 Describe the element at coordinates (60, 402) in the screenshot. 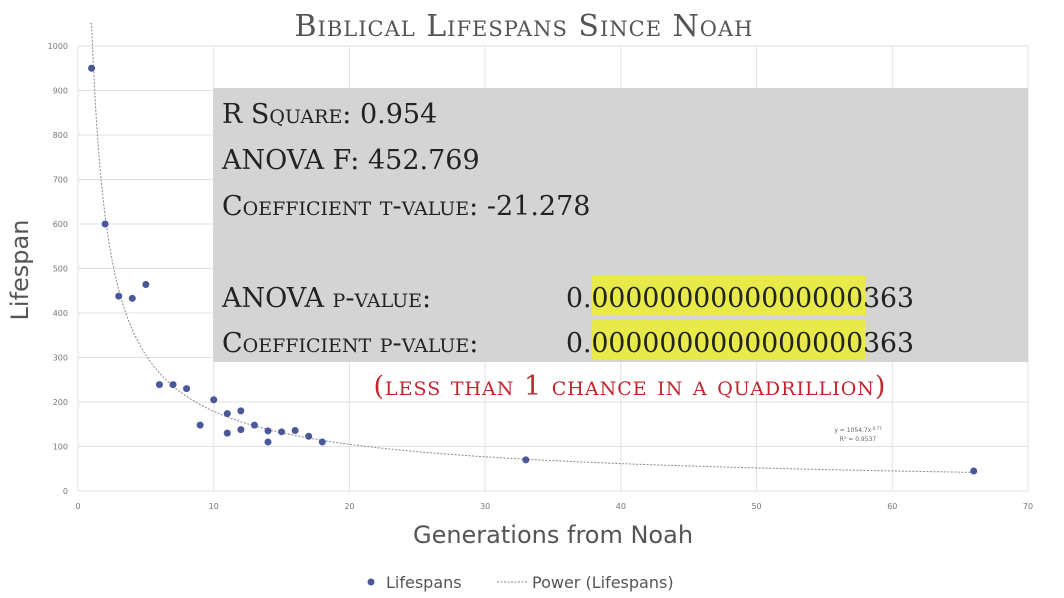

I see `y-tick-label: 200` at that location.